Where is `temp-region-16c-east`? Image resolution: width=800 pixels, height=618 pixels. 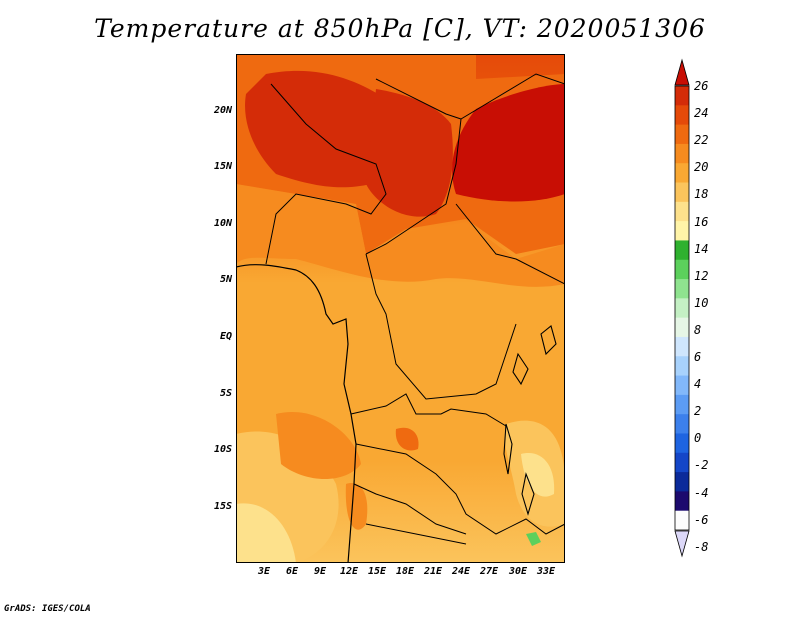 temp-region-16c-east is located at coordinates (538, 475).